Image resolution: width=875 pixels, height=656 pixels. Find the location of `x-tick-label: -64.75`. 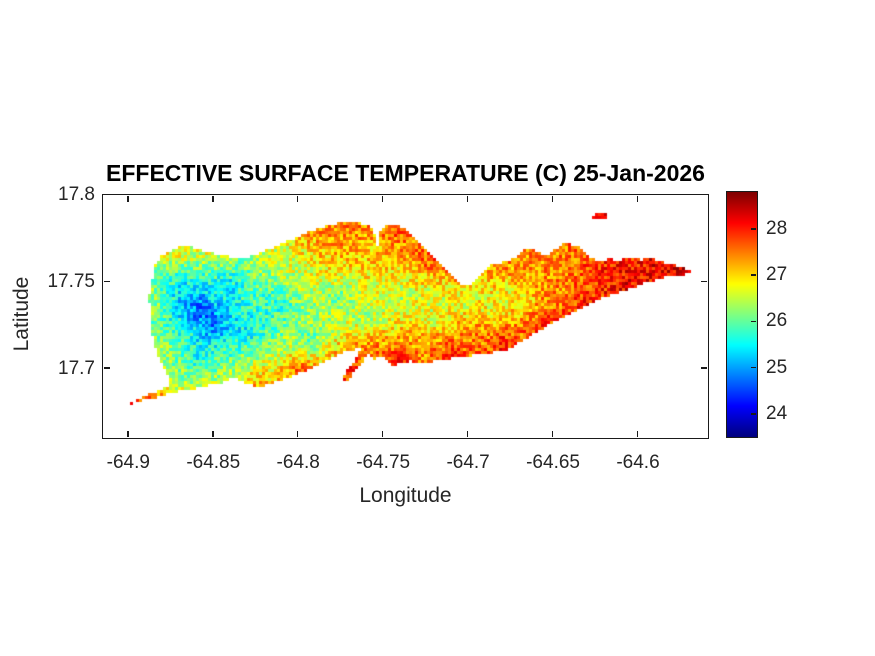

x-tick-label: -64.75 is located at coordinates (383, 462).